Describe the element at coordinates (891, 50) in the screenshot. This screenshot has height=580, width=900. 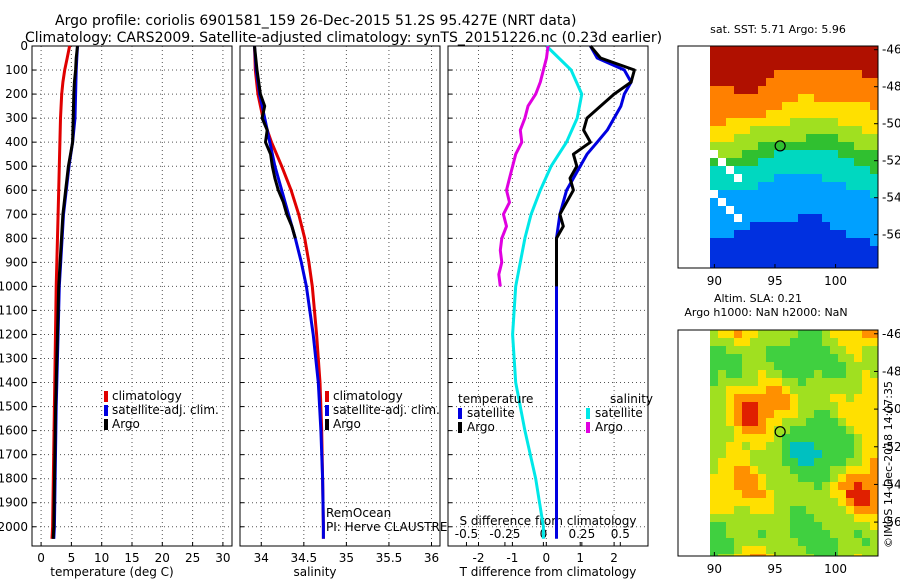
I see `map-y-tick-label: -46` at that location.